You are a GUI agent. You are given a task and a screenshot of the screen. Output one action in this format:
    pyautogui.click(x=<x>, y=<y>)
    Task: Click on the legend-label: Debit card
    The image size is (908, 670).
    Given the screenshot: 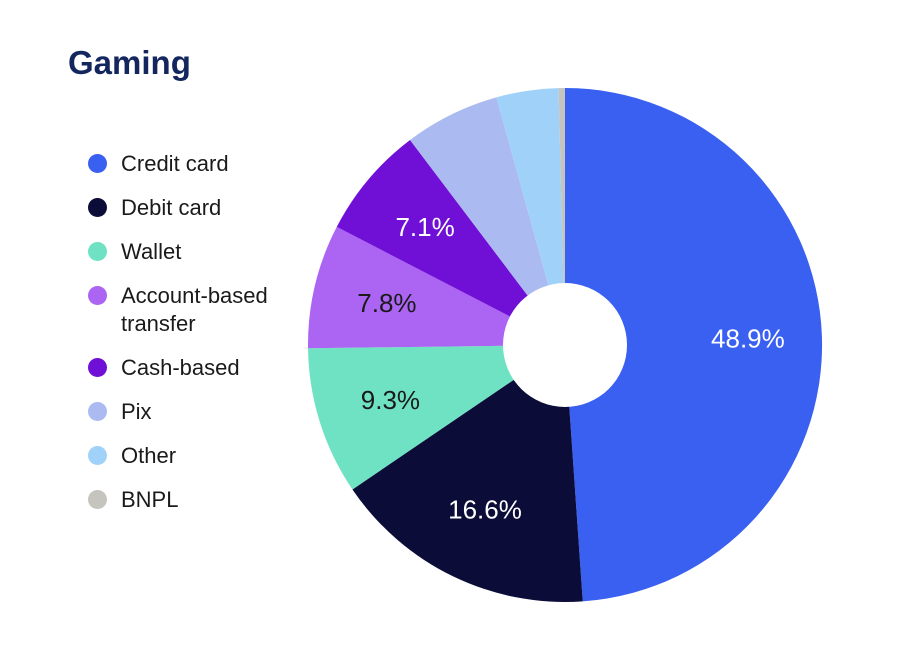 What is the action you would take?
    pyautogui.click(x=171, y=207)
    